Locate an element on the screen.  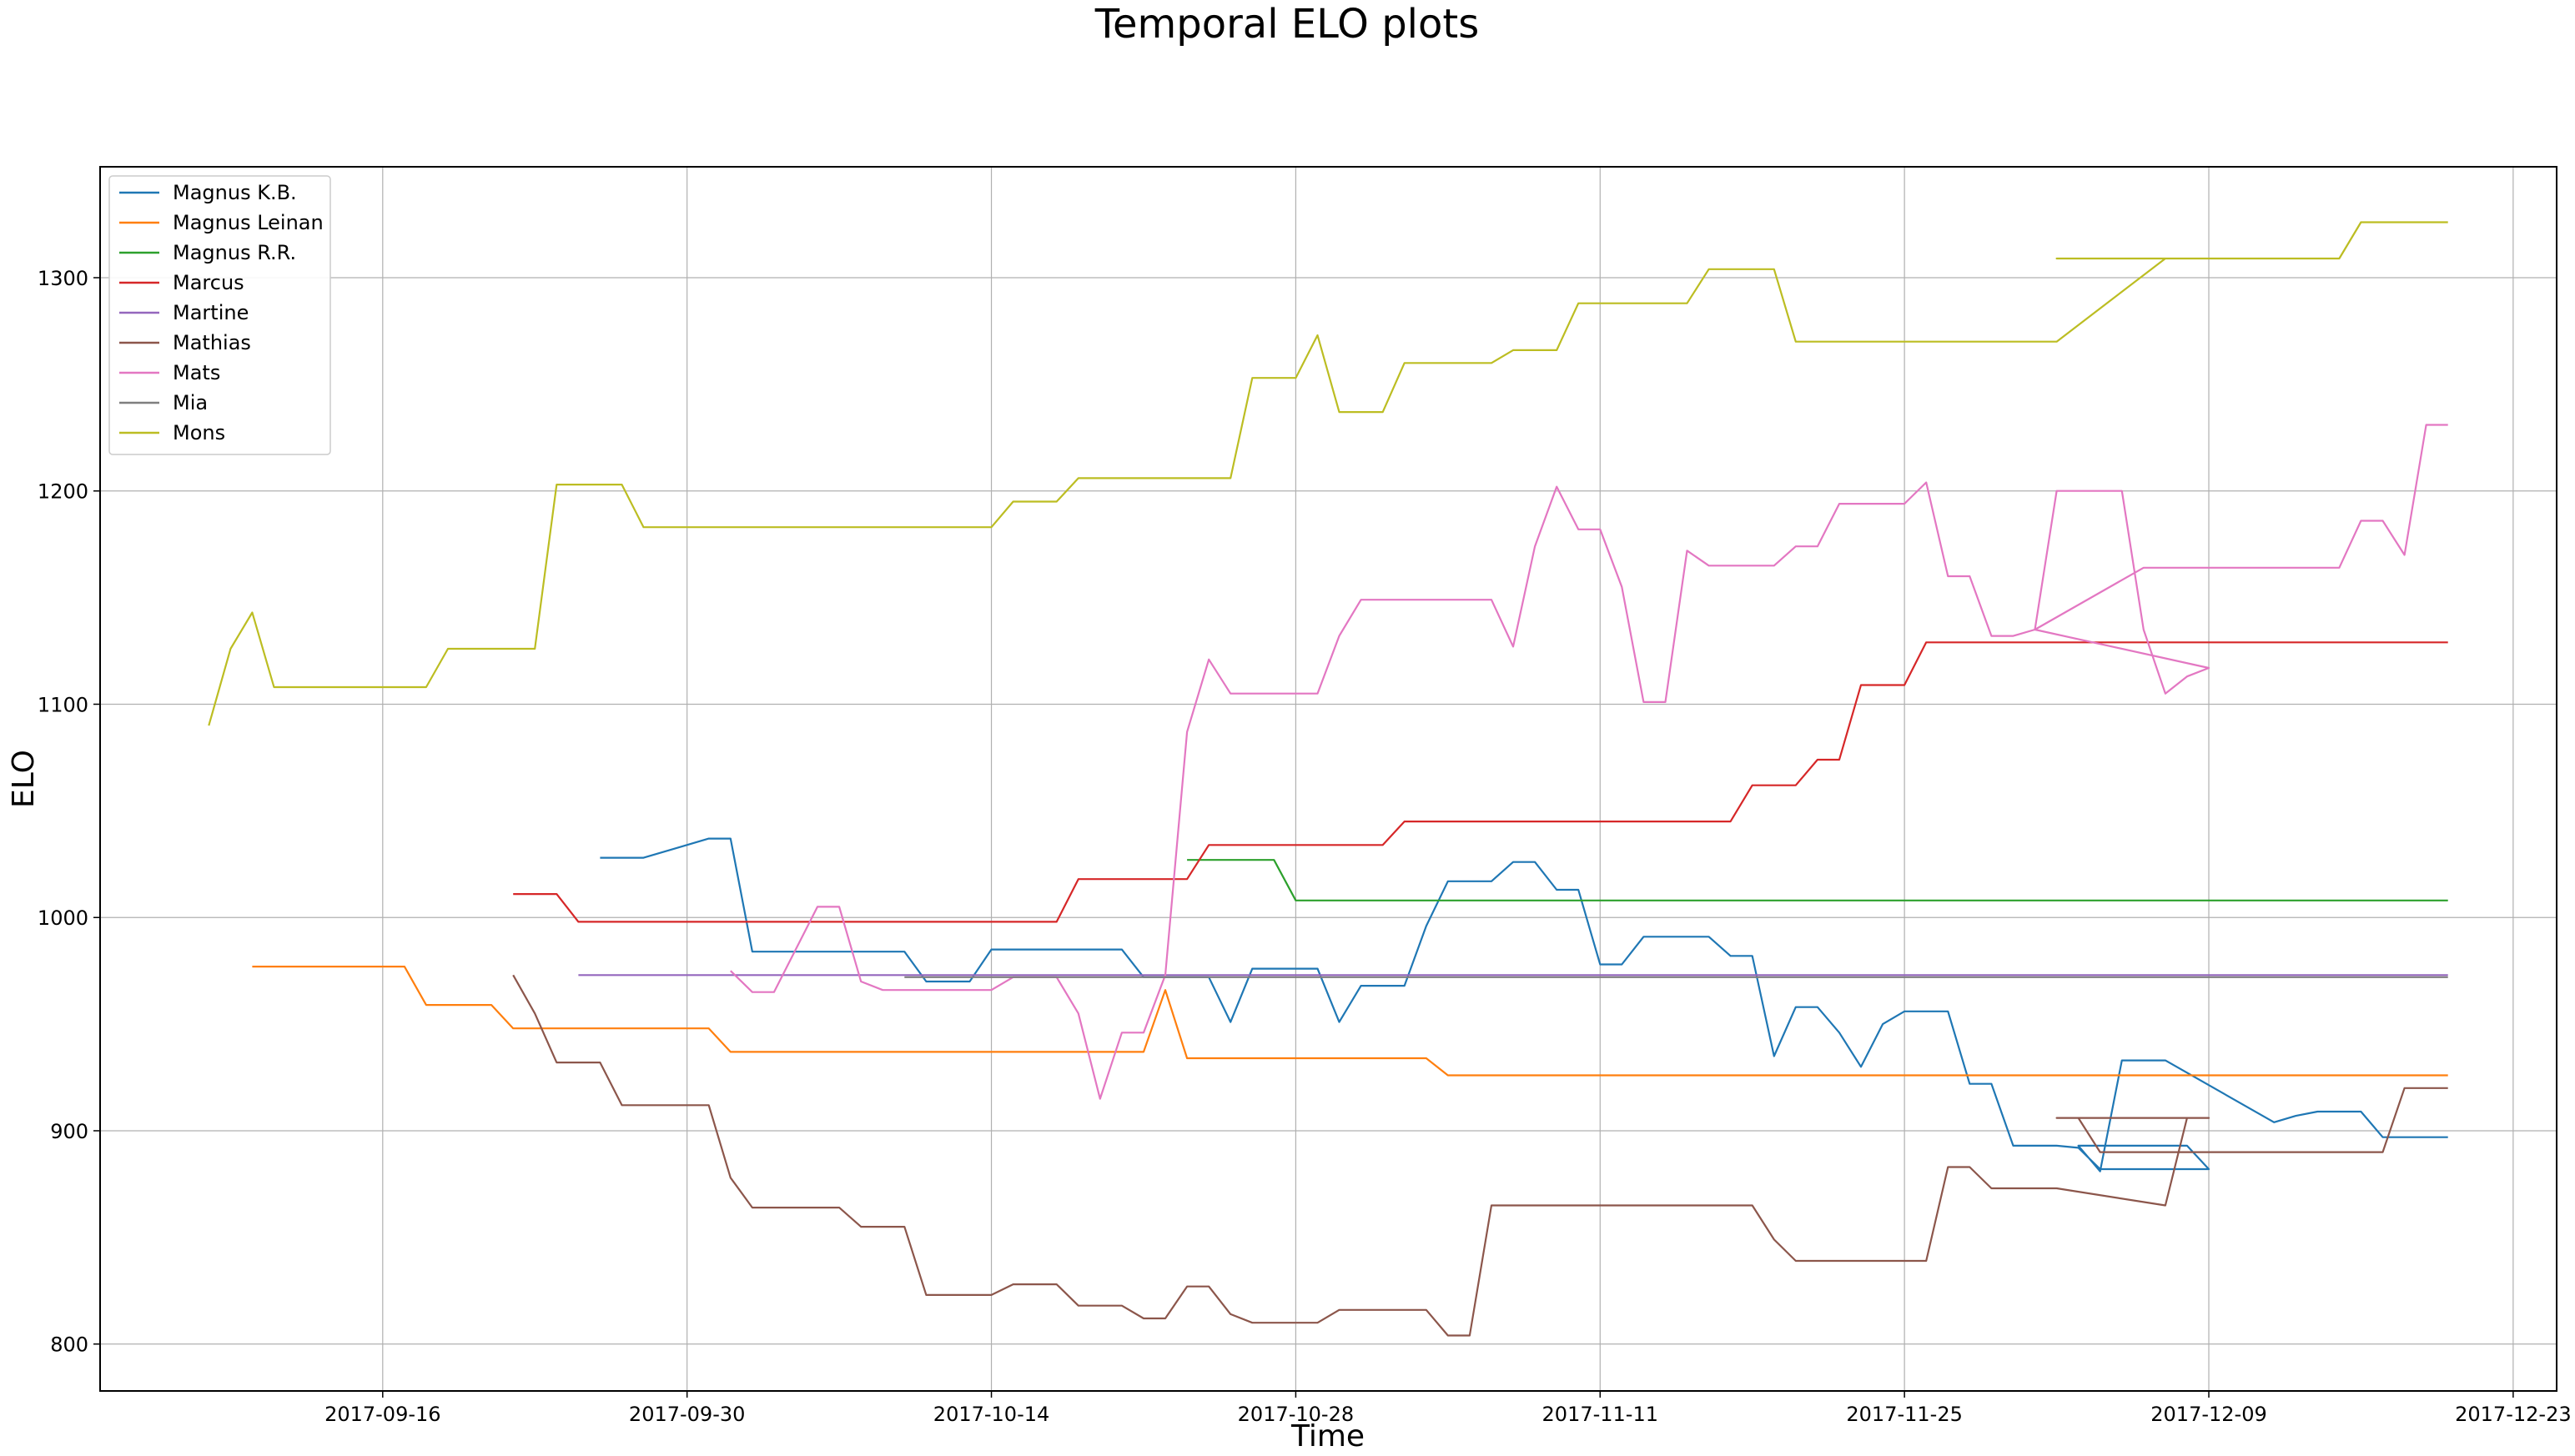
y-tick-label: 800 is located at coordinates (69, 1345).